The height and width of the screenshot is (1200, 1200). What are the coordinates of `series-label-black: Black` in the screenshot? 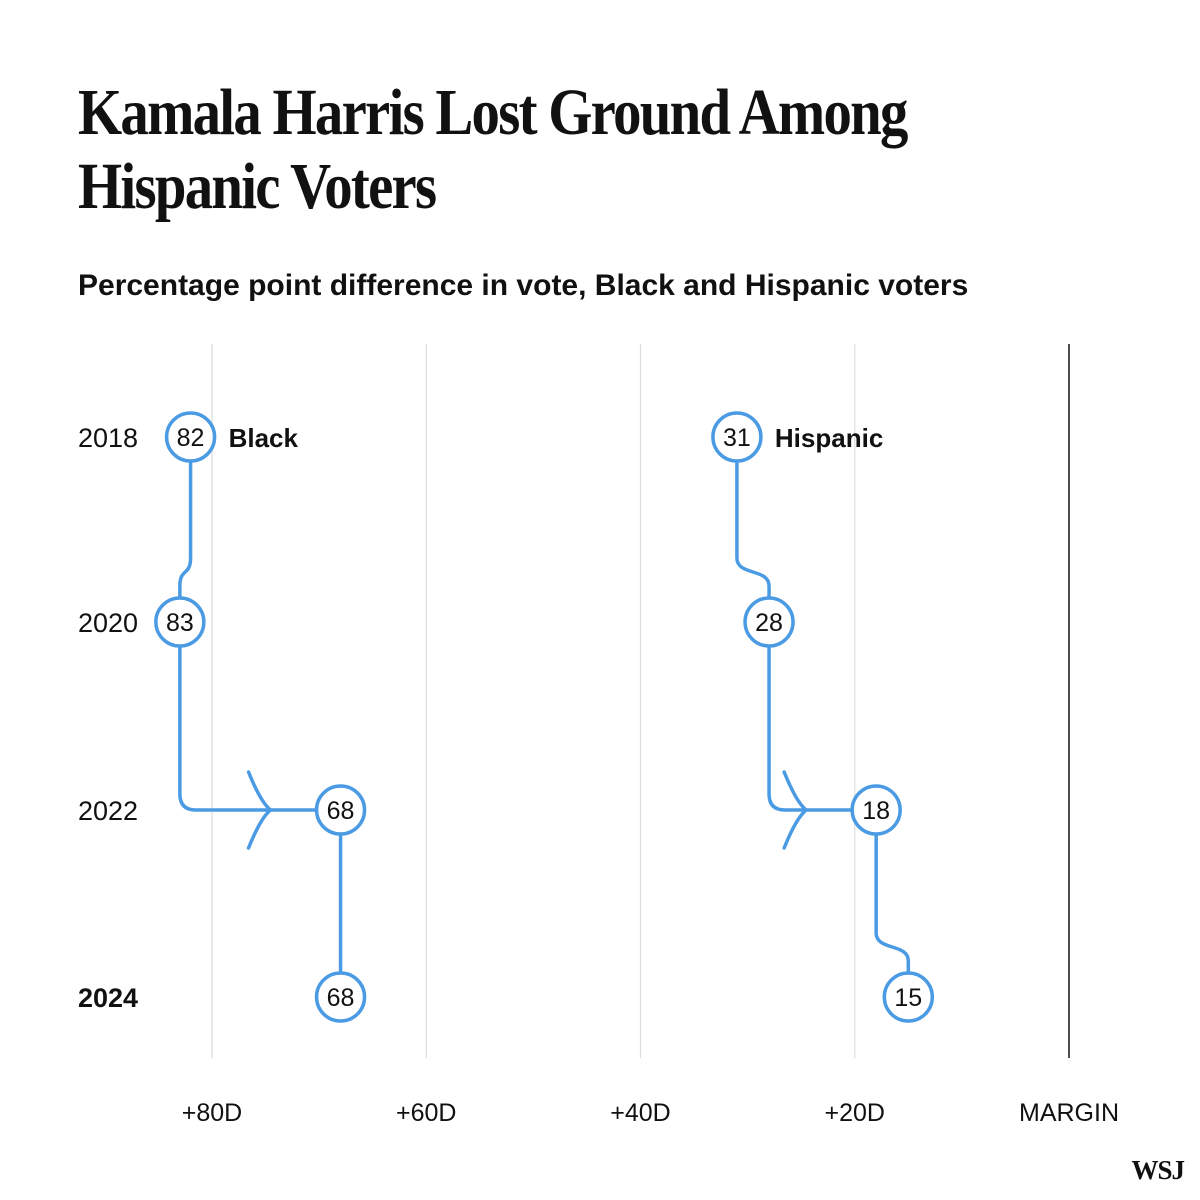 It's located at (264, 438).